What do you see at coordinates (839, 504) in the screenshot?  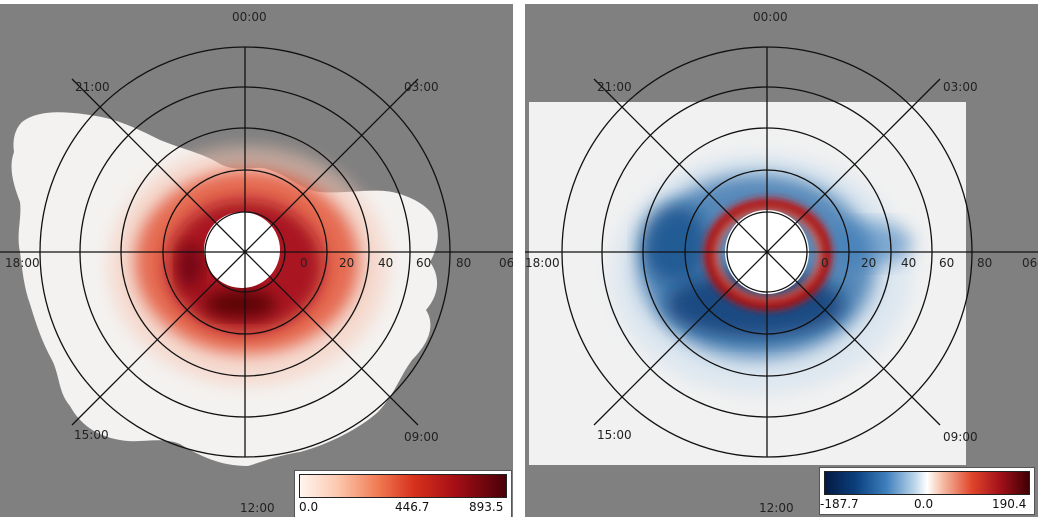 I see `right-colorbar-min: -187.7` at bounding box center [839, 504].